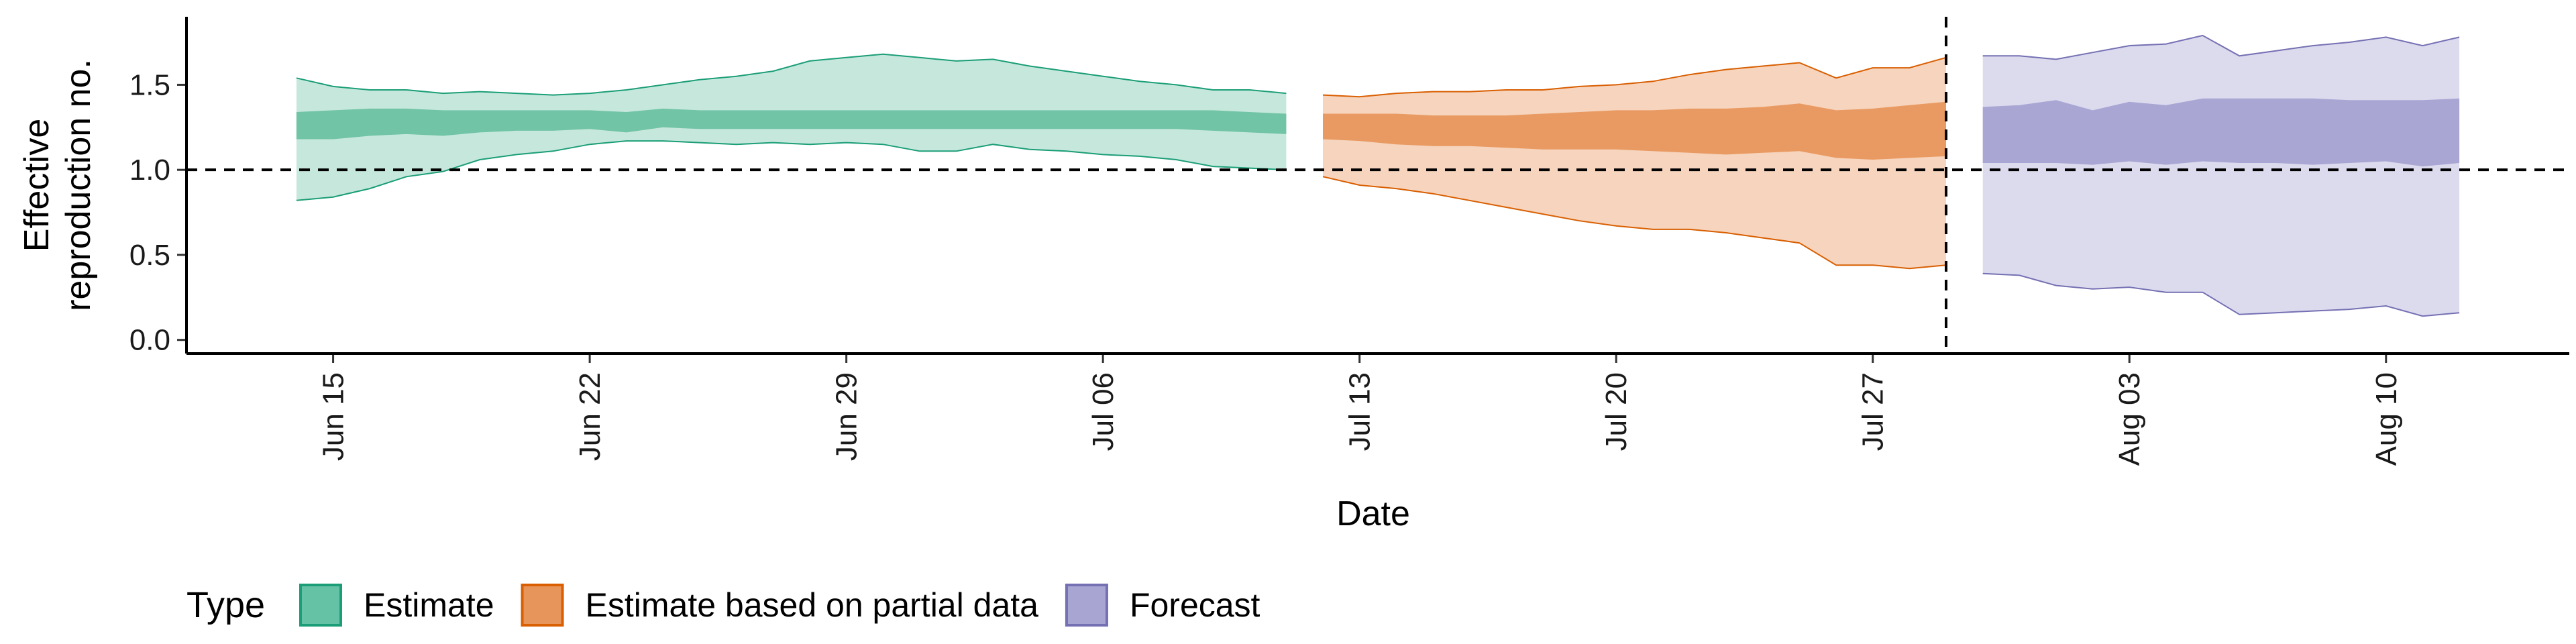 This screenshot has height=644, width=2576. What do you see at coordinates (2221, 294) in the screenshot?
I see `forecast-lower-edge` at bounding box center [2221, 294].